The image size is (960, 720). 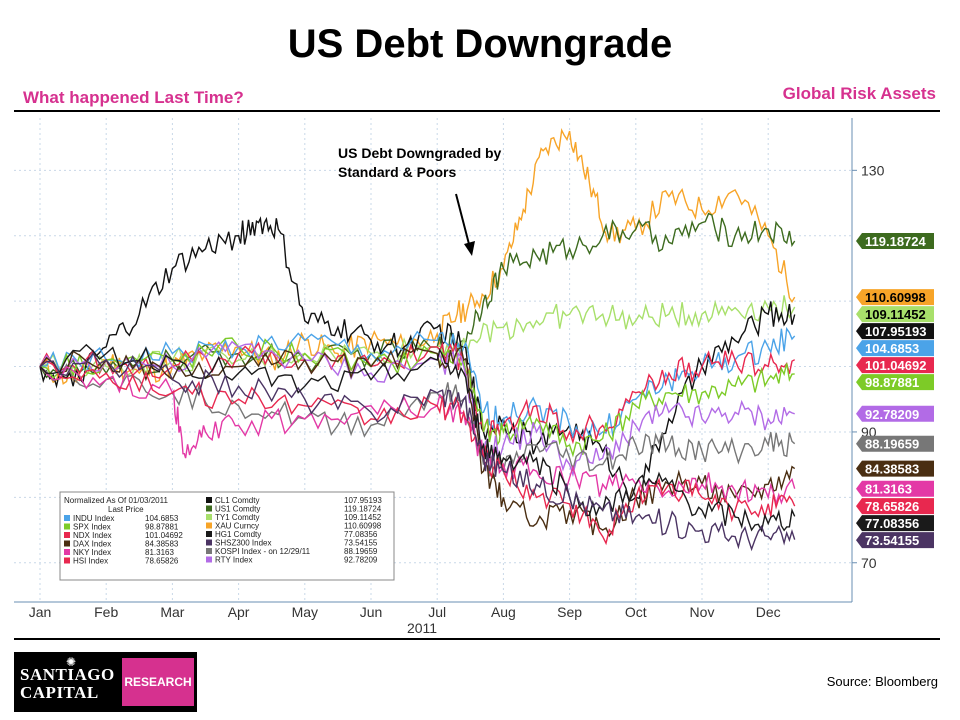 What do you see at coordinates (702, 612) in the screenshot?
I see `x-tick-label: Nov` at bounding box center [702, 612].